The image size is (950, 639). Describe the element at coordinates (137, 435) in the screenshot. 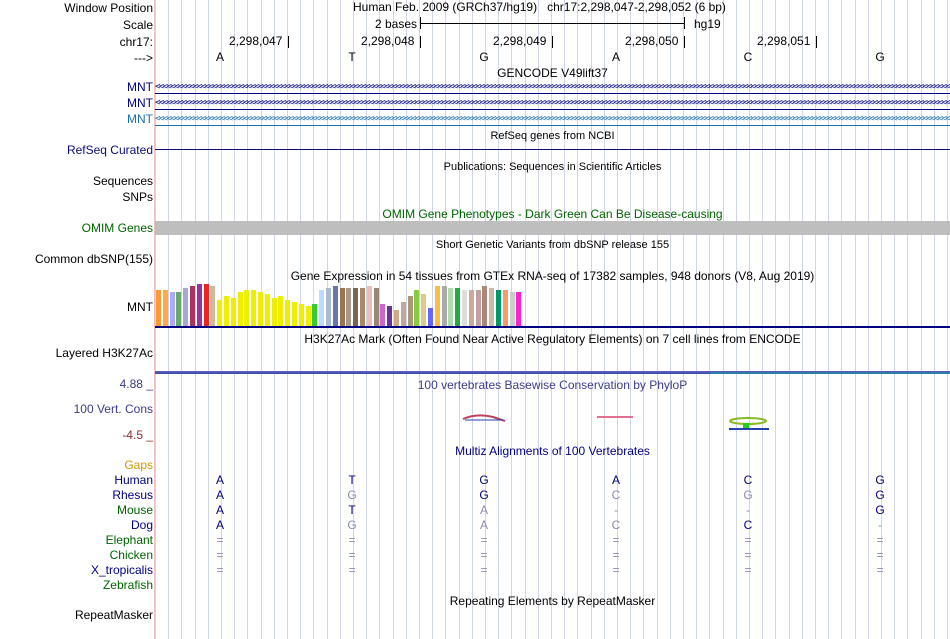

I see `cons-min-label: -4.5 _` at that location.